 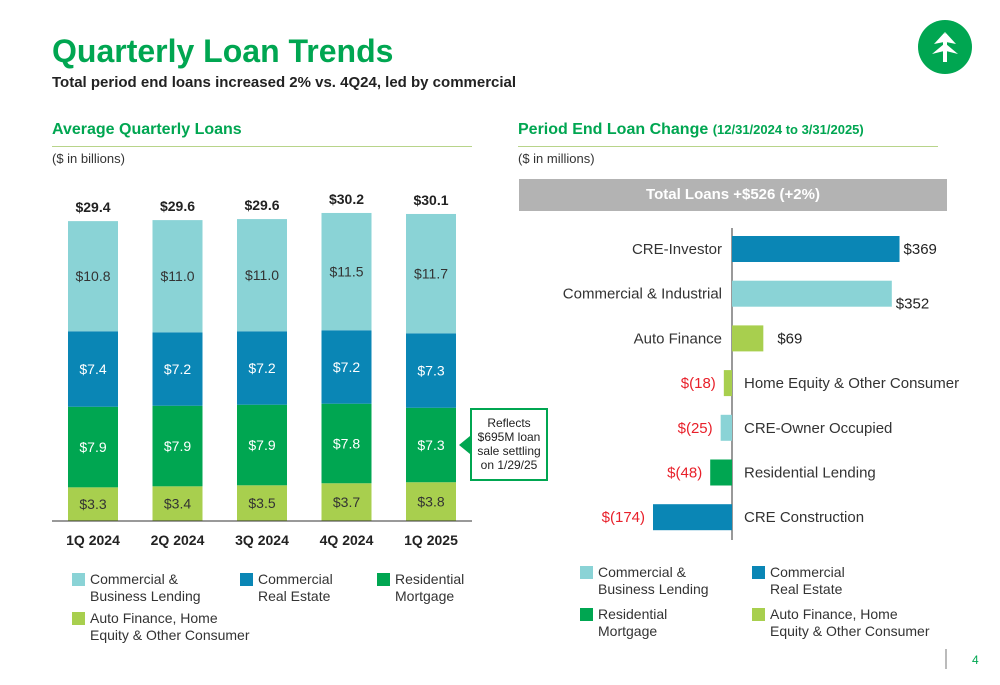 I want to click on segment-value-label: $11.5, so click(x=347, y=272).